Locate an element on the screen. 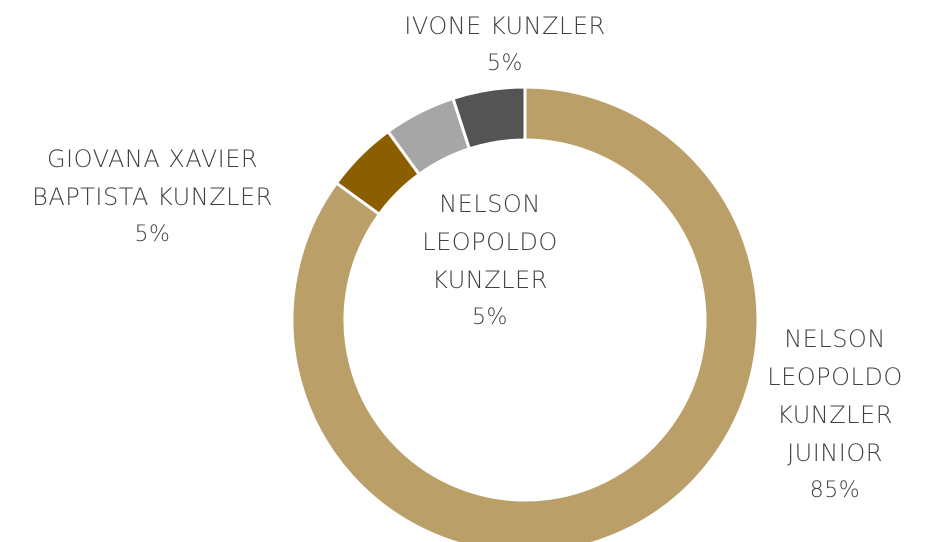 This screenshot has width=930, height=542. category-label: NELSON LEOPOLDO KUNZLER JUINIOR is located at coordinates (835, 396).